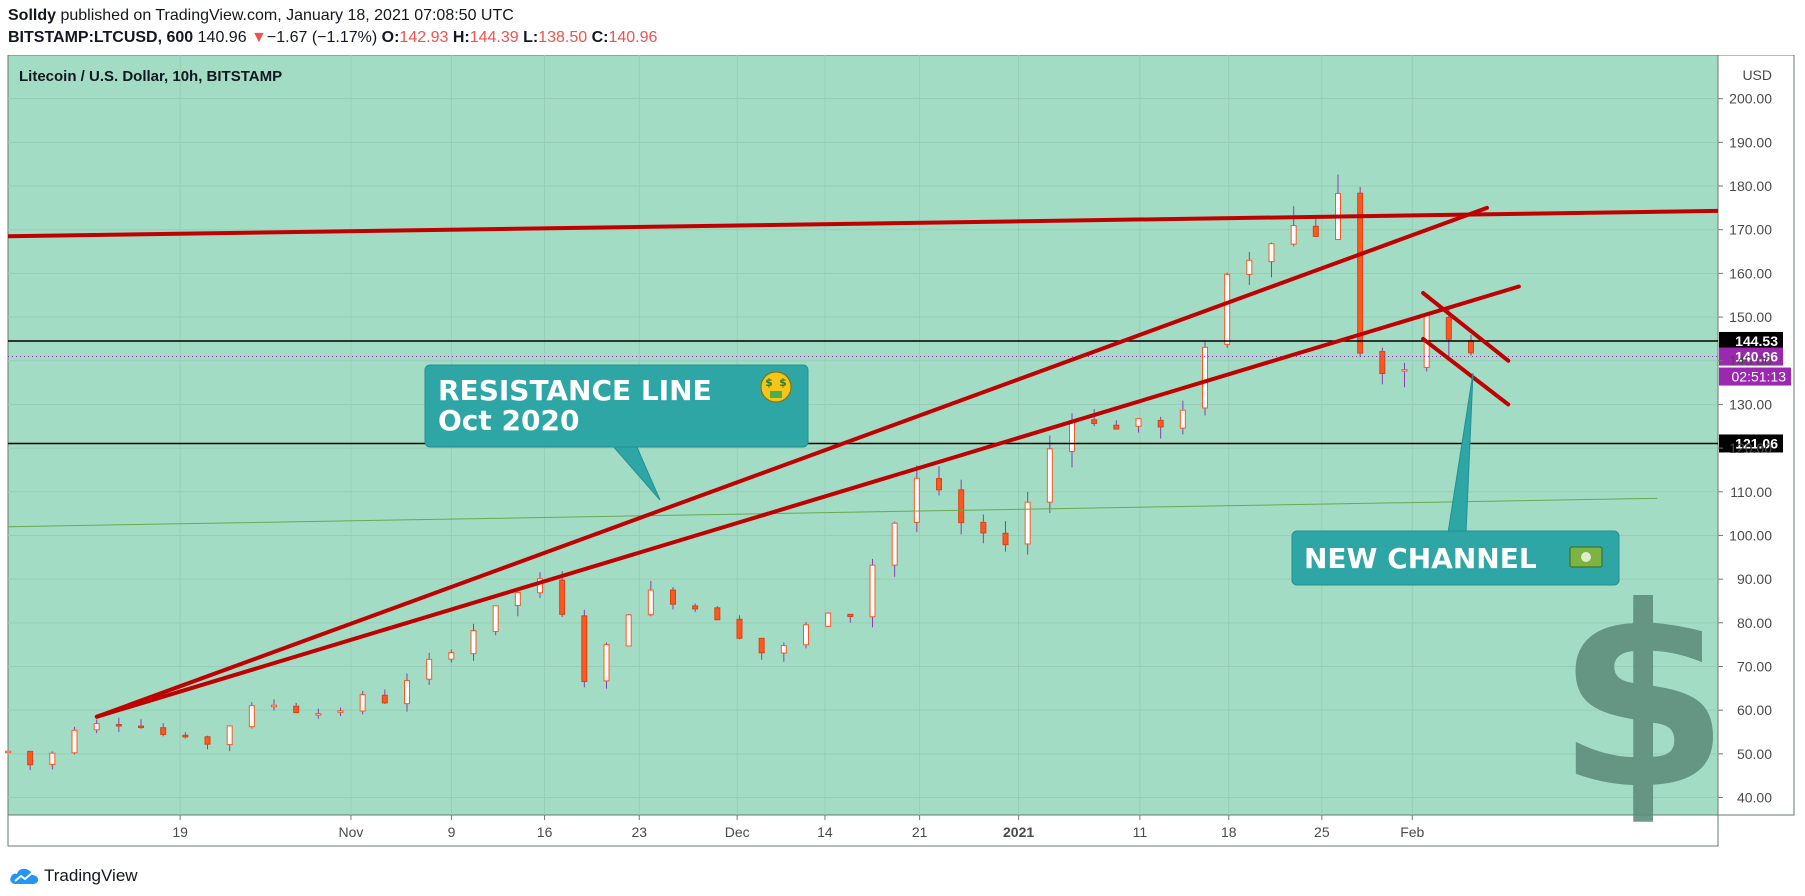 The height and width of the screenshot is (896, 1805). I want to click on time-axis, so click(863, 830).